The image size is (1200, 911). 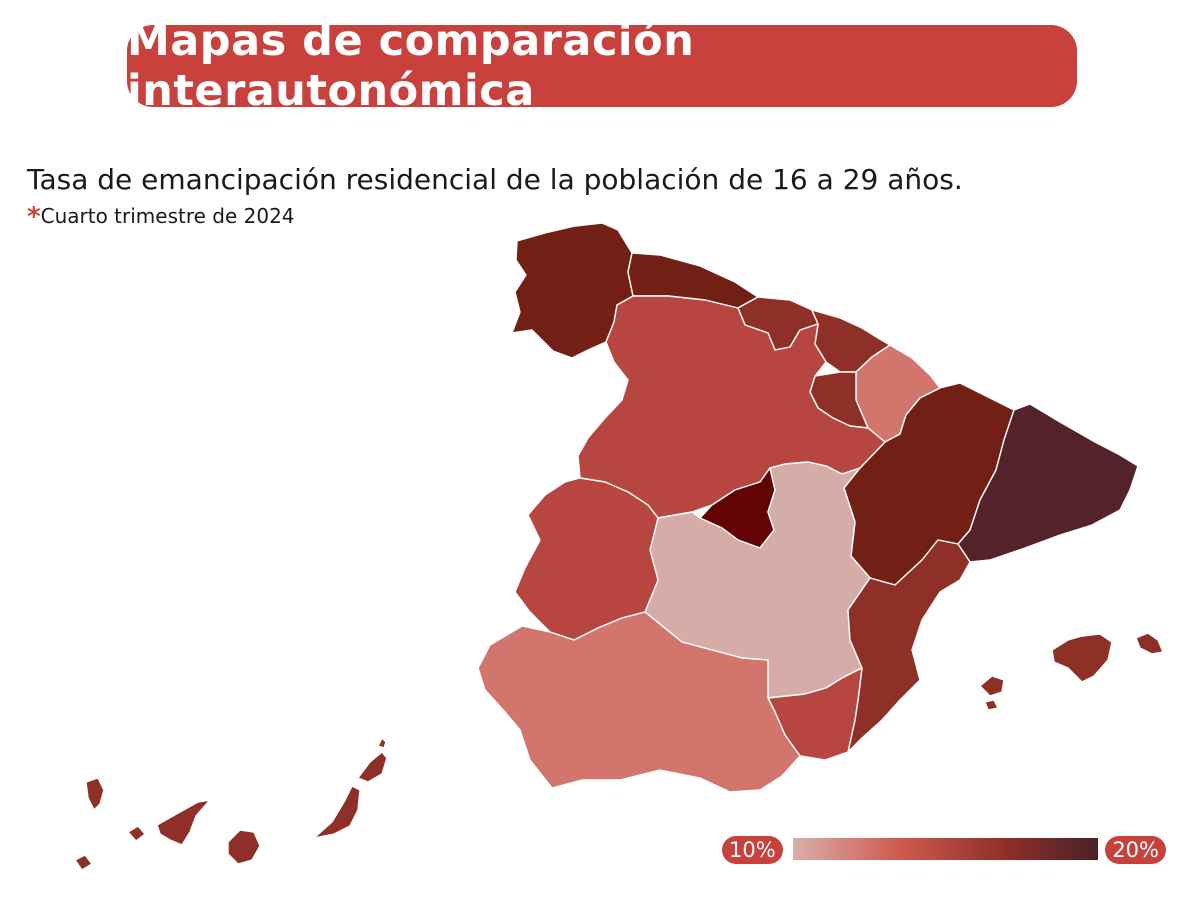 I want to click on legend-gradient-bar, so click(x=945, y=849).